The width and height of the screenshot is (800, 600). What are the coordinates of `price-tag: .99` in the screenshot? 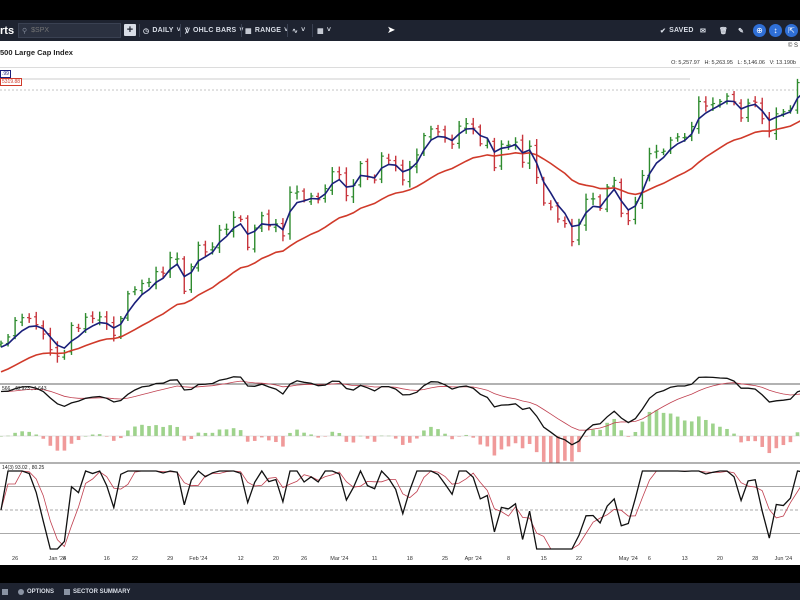 It's located at (5, 74).